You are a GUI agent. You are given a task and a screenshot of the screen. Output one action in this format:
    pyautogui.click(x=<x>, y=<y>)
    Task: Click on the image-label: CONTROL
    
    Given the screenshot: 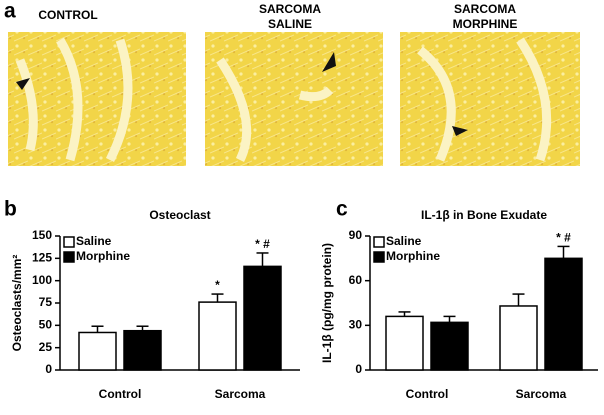 What is the action you would take?
    pyautogui.click(x=67, y=15)
    